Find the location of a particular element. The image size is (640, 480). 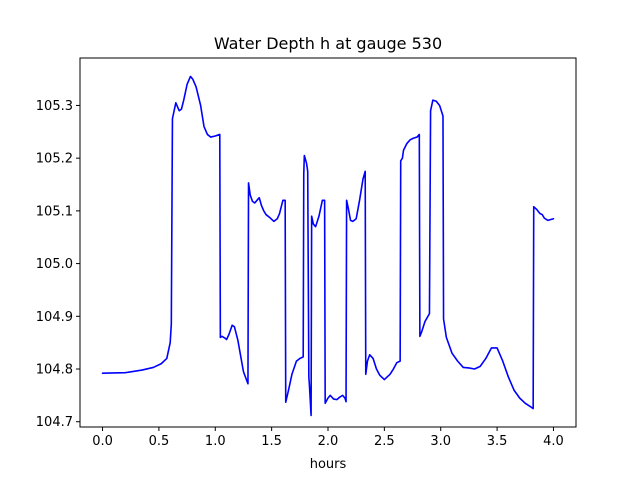

x-tick-label: 3.5 is located at coordinates (497, 441).